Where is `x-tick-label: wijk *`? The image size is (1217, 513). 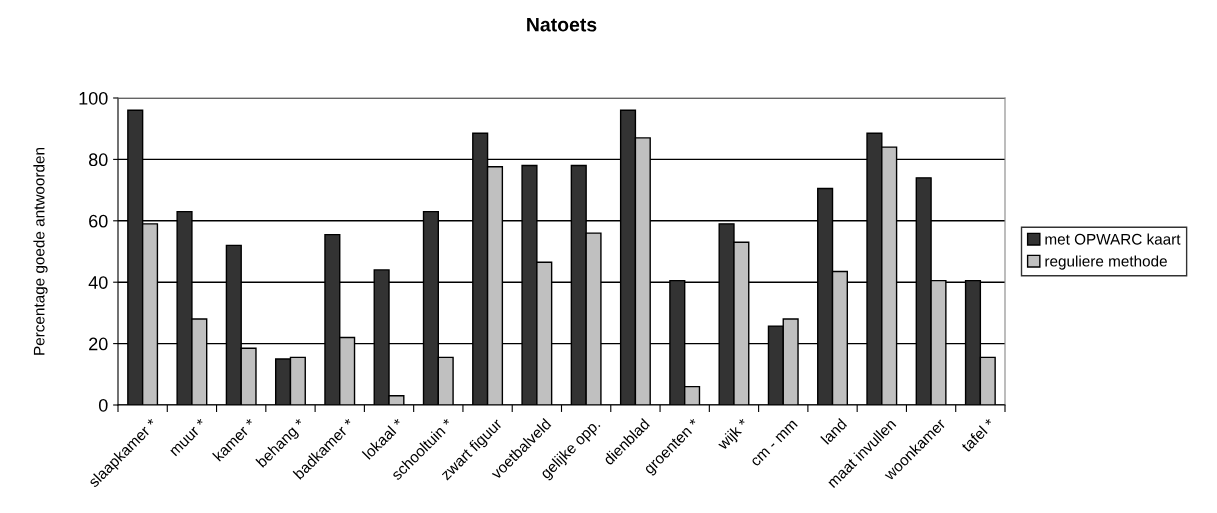 x-tick-label: wijk * is located at coordinates (734, 435).